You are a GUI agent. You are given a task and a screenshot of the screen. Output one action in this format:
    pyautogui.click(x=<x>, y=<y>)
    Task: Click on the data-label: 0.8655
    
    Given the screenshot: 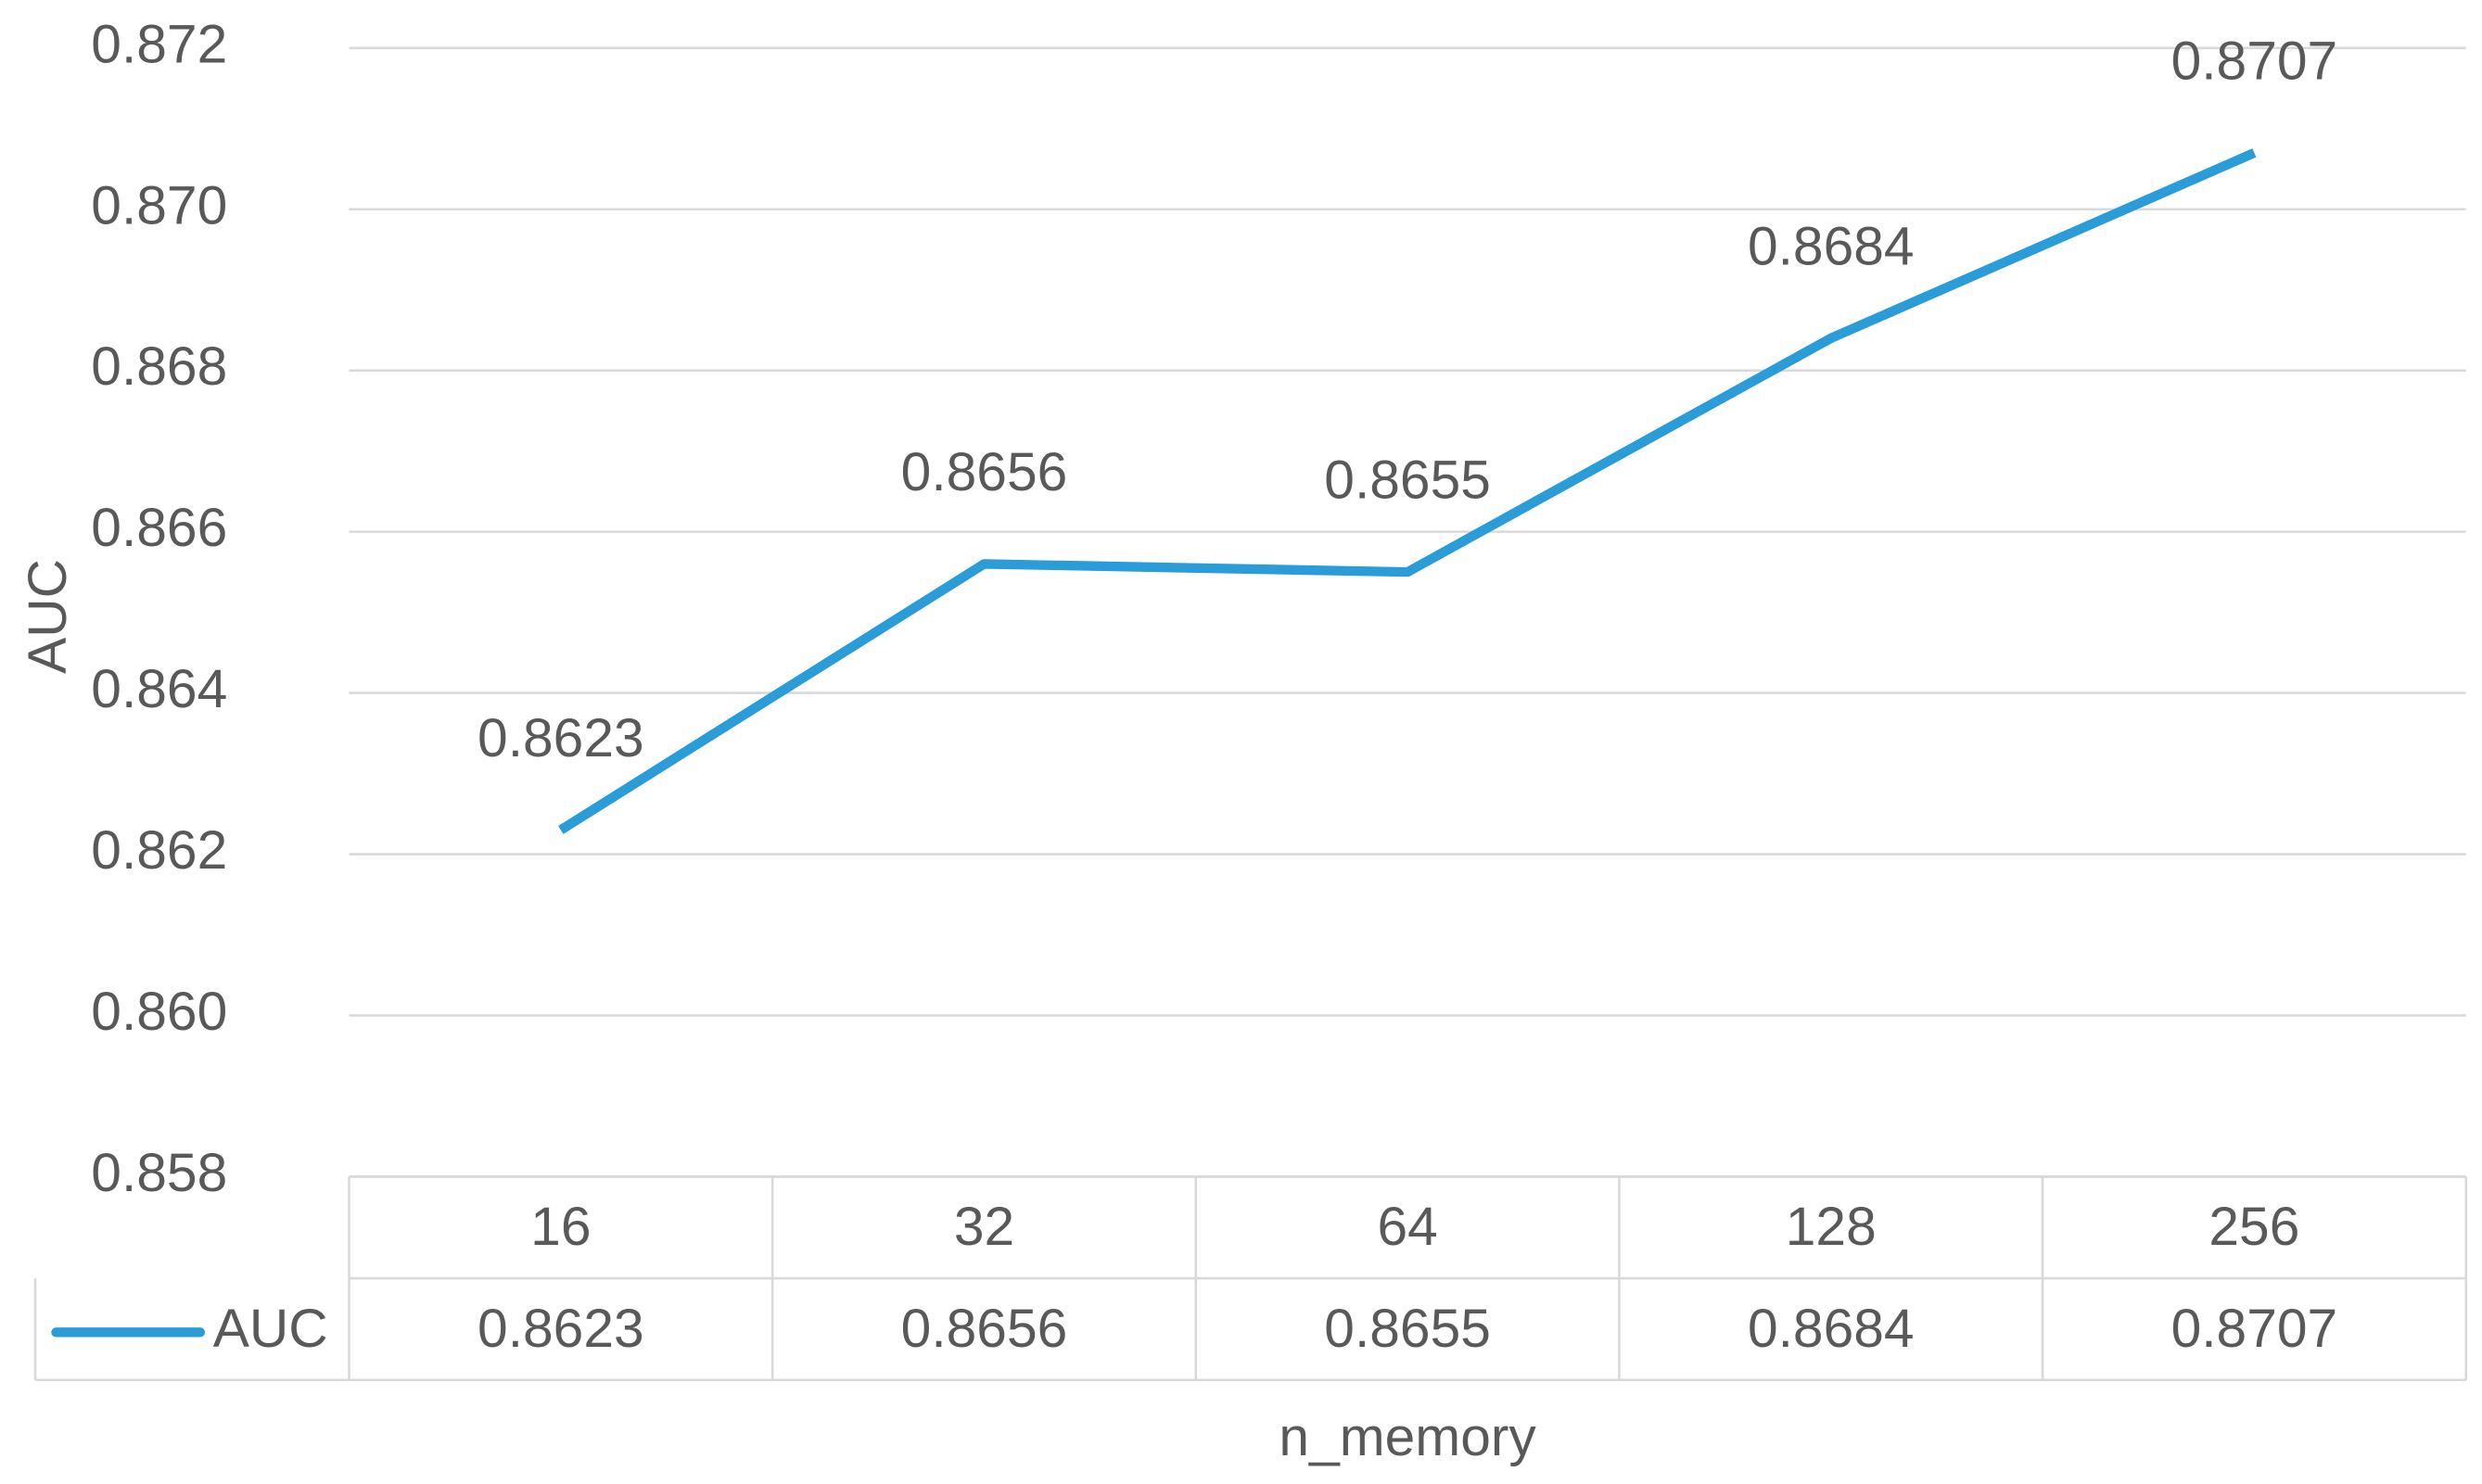 What is the action you would take?
    pyautogui.click(x=1408, y=480)
    